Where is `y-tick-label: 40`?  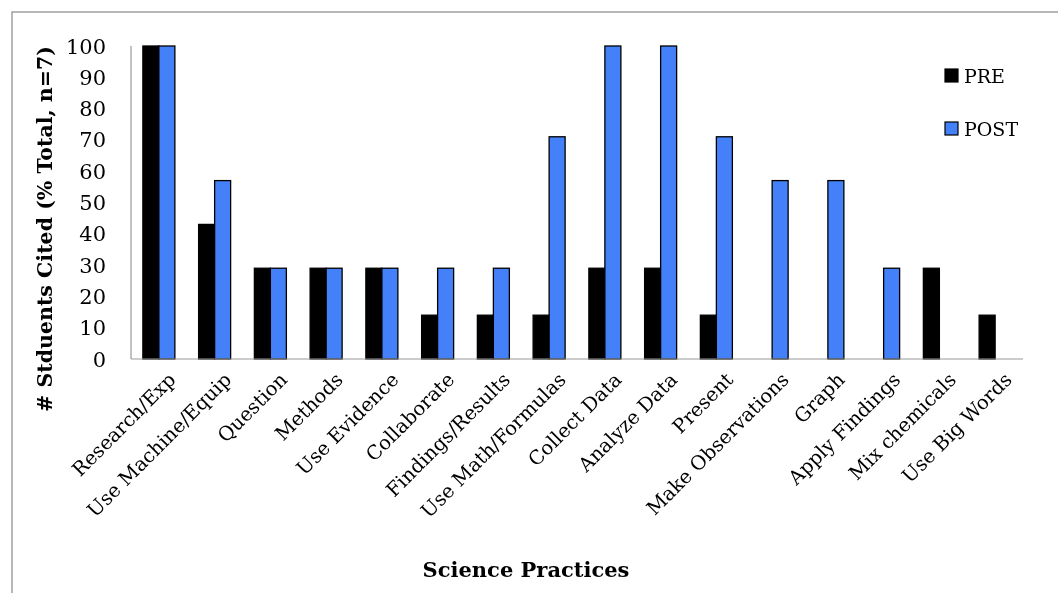 y-tick-label: 40 is located at coordinates (92, 234).